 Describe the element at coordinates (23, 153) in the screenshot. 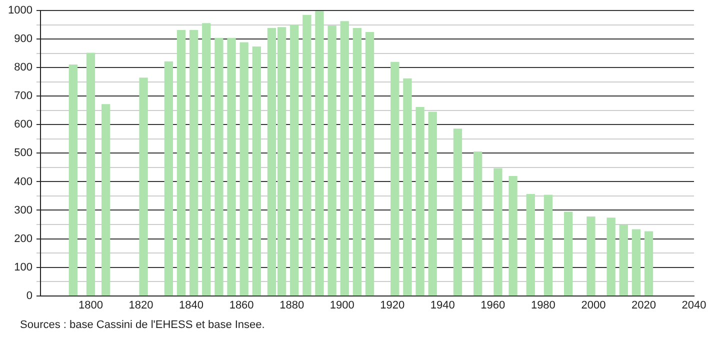

I see `y-tick-label: 500` at that location.